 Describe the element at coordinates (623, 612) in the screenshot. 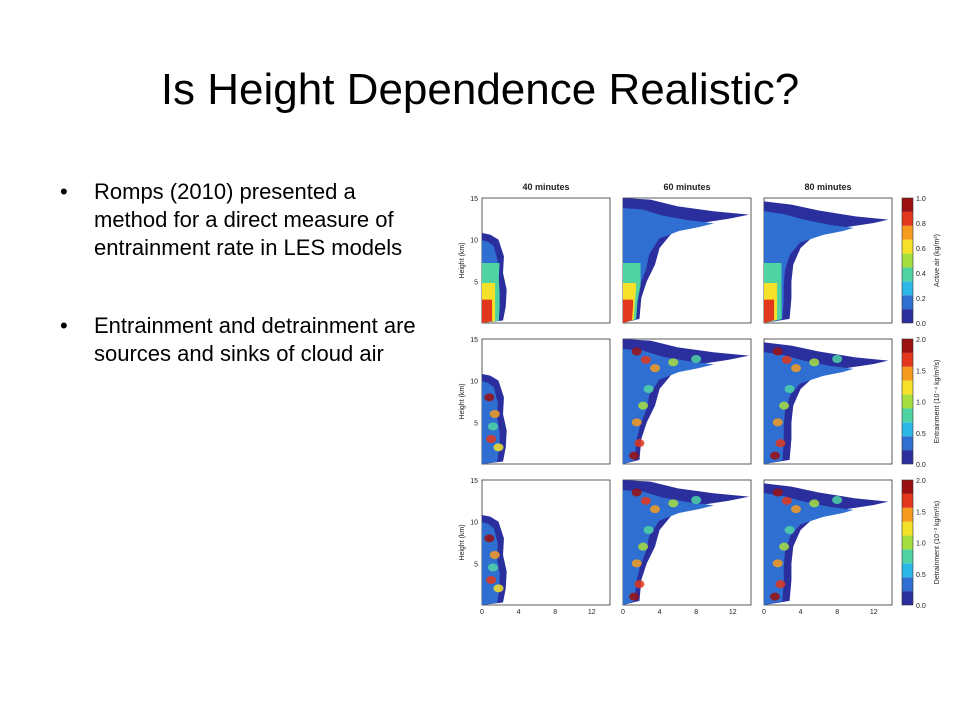

I see `x-tick-label: 0` at that location.